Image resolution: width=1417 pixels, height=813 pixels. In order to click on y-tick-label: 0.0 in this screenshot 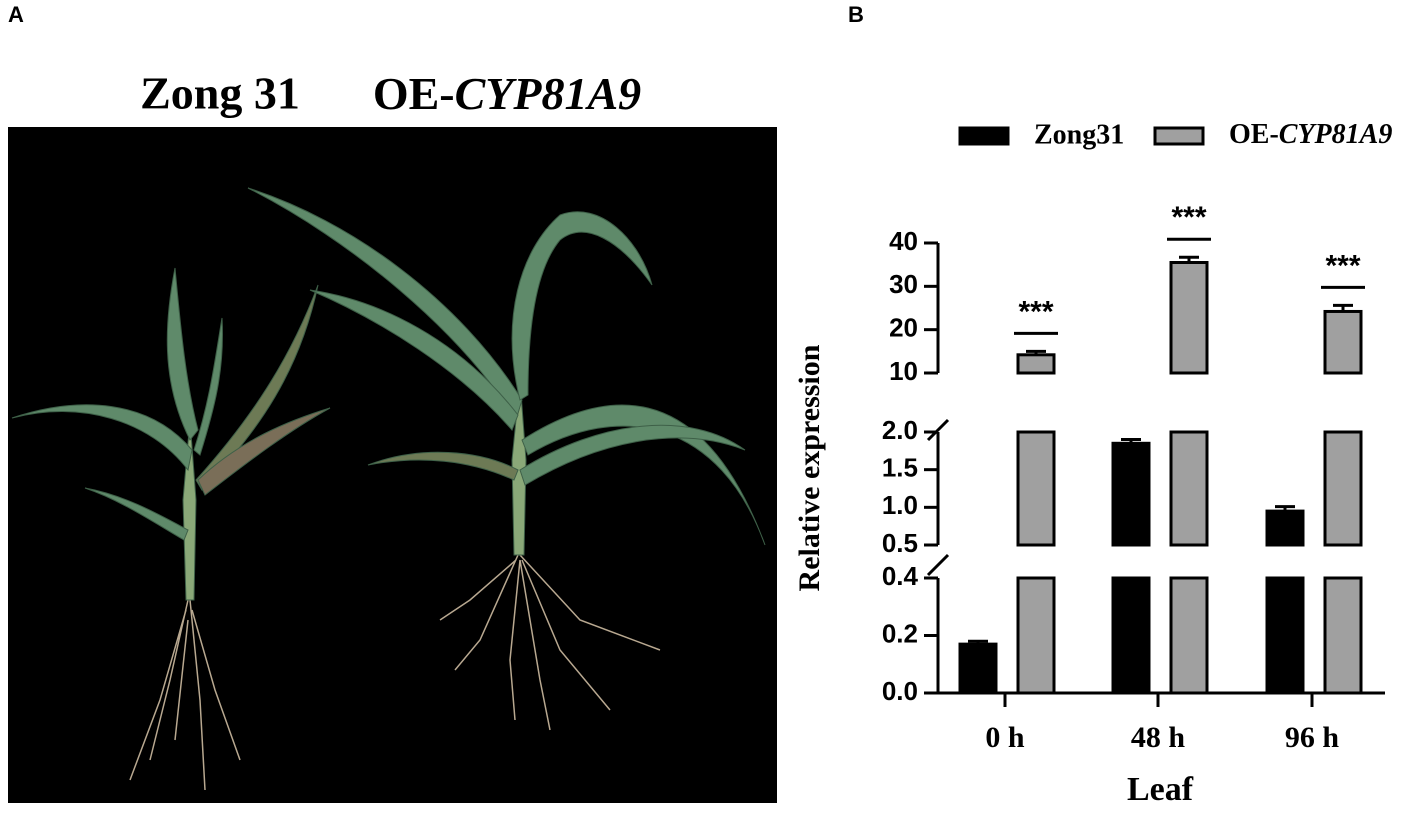, I will do `click(900, 691)`.